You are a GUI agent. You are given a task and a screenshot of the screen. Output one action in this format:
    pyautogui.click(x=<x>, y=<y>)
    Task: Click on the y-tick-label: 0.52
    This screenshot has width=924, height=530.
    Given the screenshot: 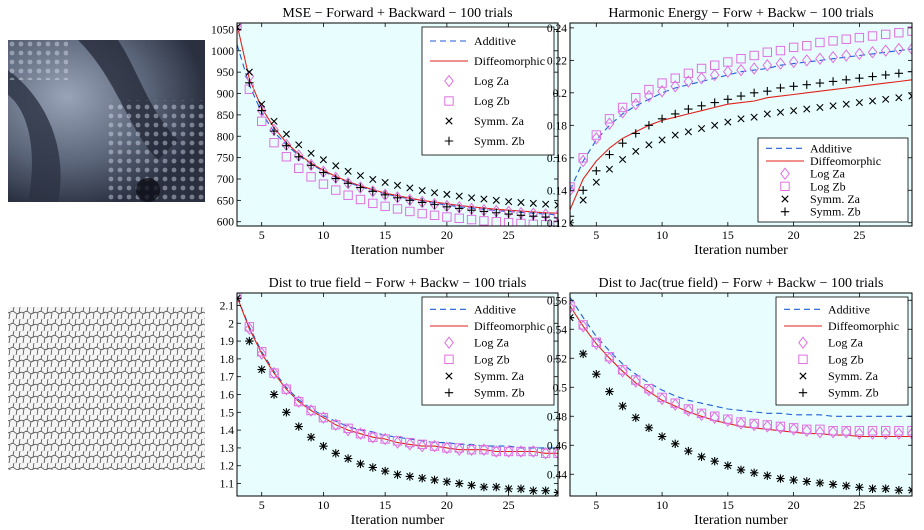 What is the action you would take?
    pyautogui.click(x=557, y=359)
    